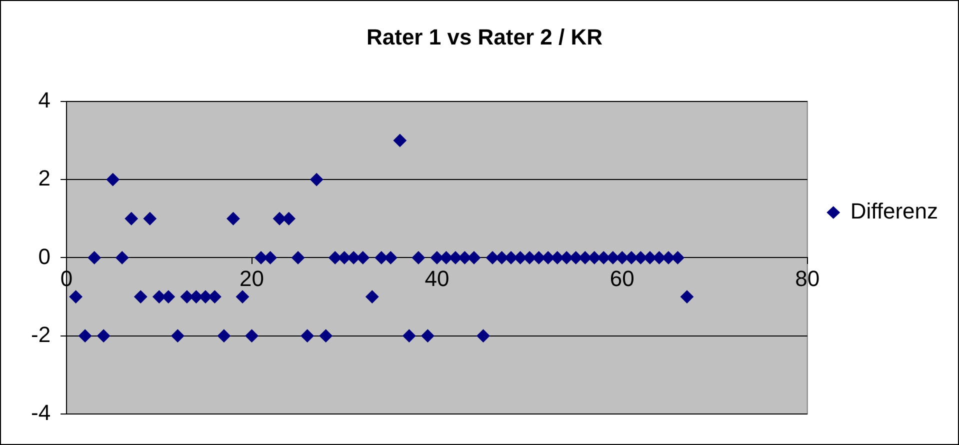  I want to click on y-tick-label: 0, so click(44, 256).